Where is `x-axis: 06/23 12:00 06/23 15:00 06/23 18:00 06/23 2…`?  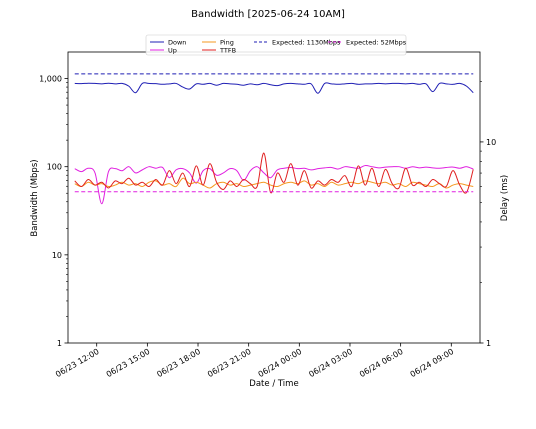
x-axis: 06/23 12:00 06/23 15:00 06/23 18:00 06/23 2… is located at coordinates (254, 361).